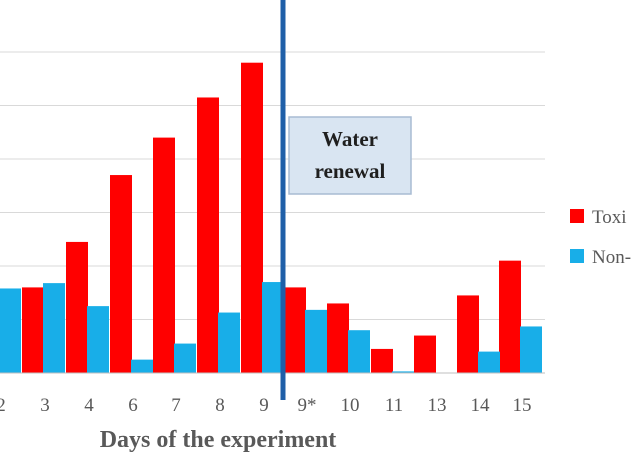 The width and height of the screenshot is (640, 462). Describe the element at coordinates (350, 405) in the screenshot. I see `x-tick-label: 10` at that location.